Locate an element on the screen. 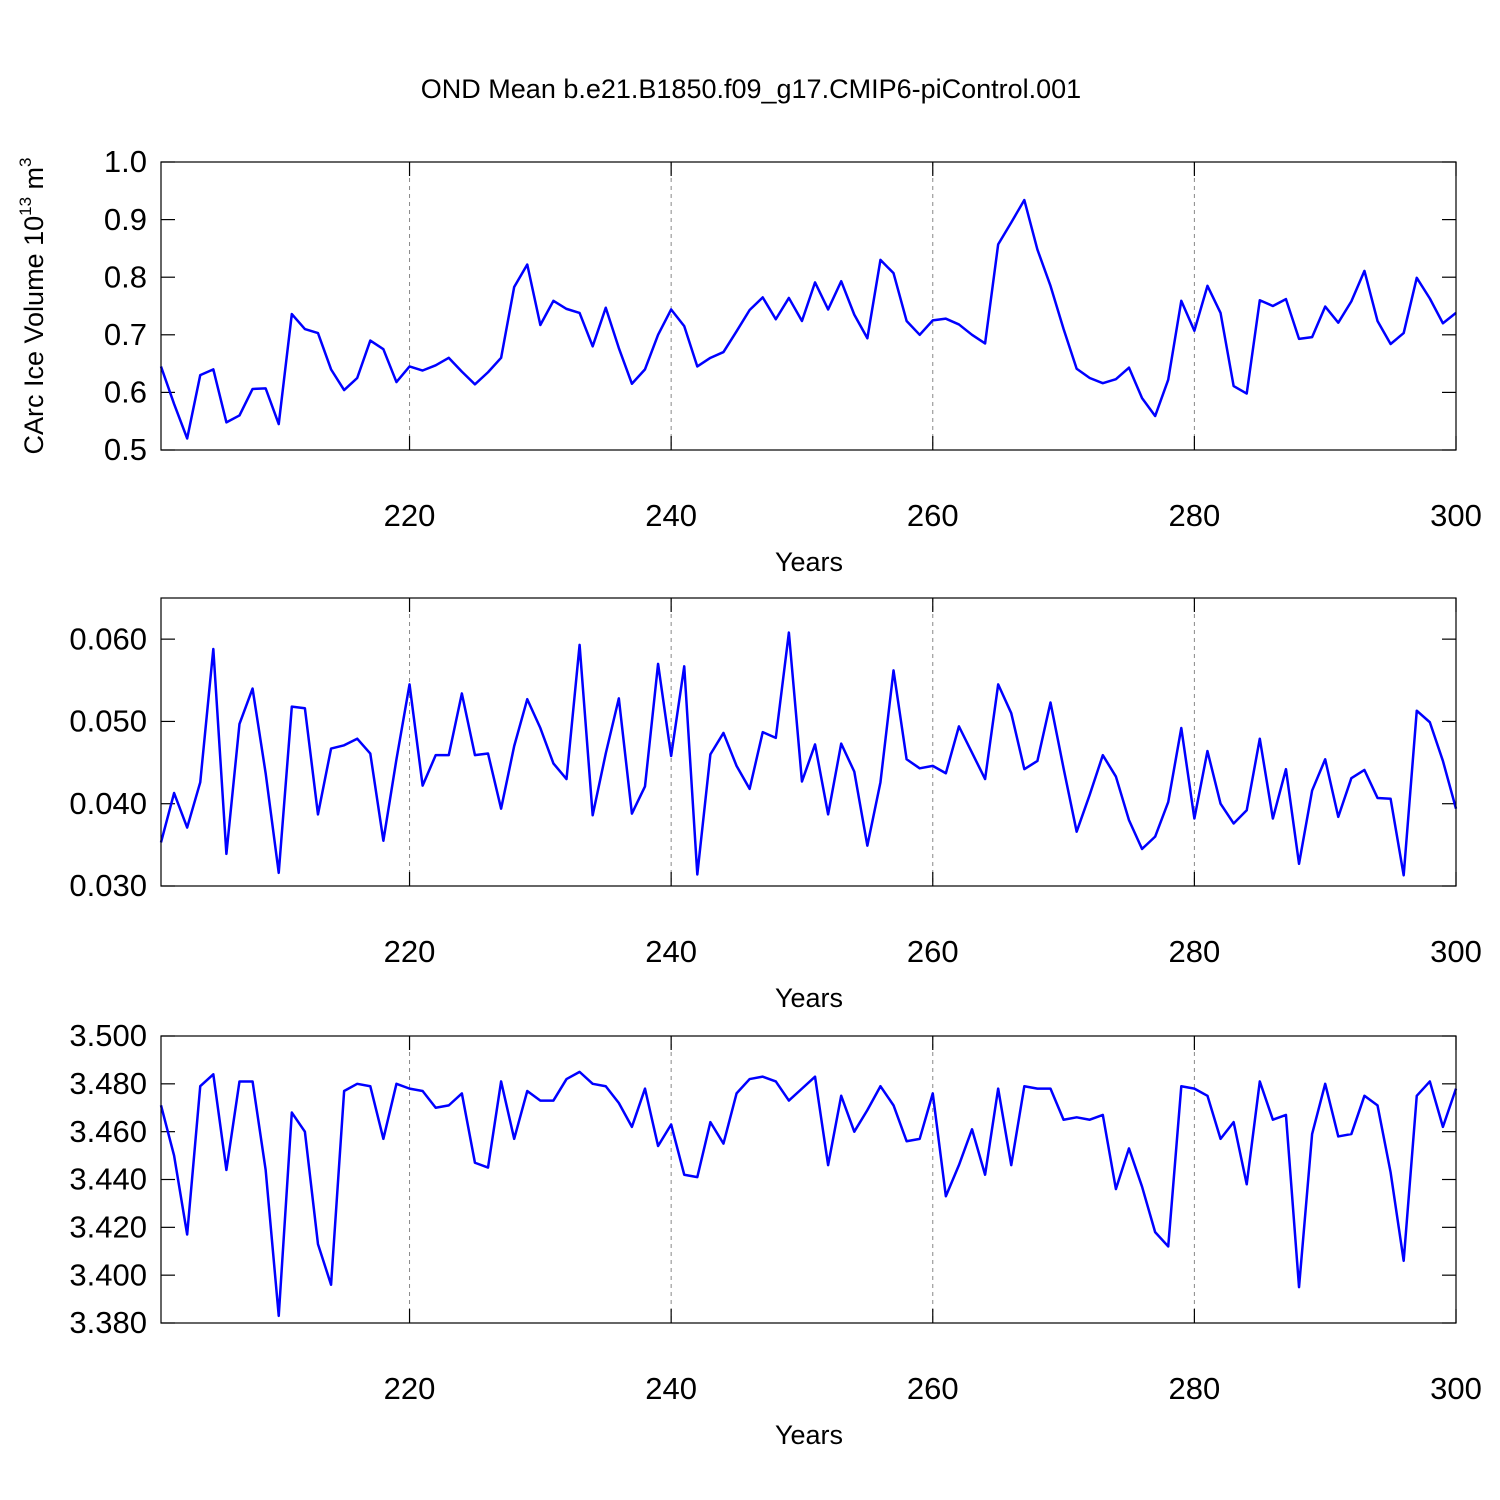 The width and height of the screenshot is (1500, 1500). y-tick-label: 3.460 is located at coordinates (108, 1131).